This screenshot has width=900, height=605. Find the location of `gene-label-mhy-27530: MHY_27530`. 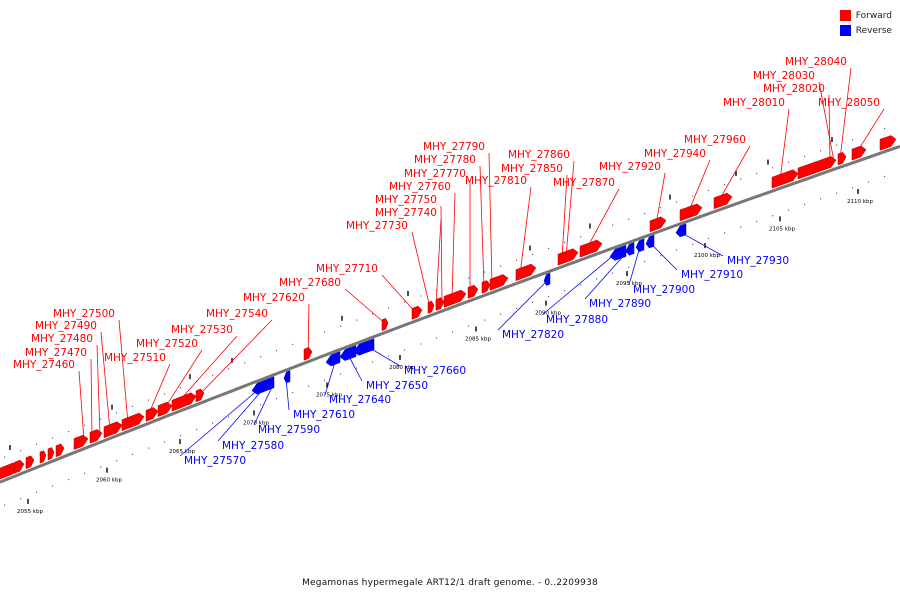

gene-label-mhy-27530: MHY_27530 is located at coordinates (202, 330).